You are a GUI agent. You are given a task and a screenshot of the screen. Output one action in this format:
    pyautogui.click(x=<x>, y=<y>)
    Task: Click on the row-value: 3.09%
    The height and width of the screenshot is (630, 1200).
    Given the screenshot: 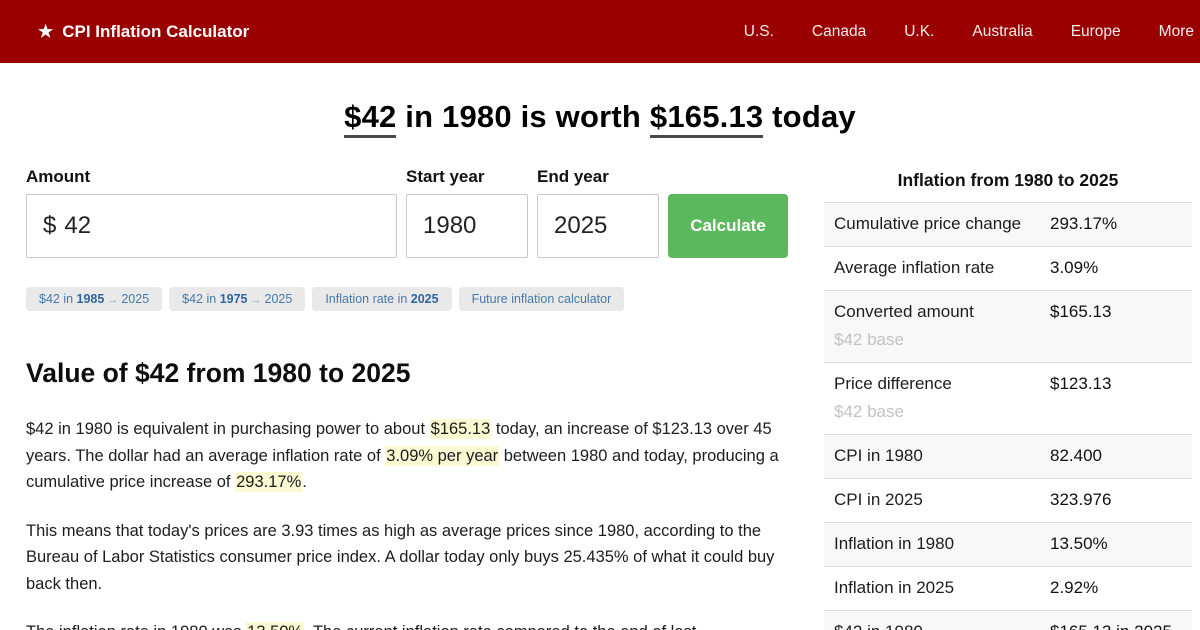 What is the action you would take?
    pyautogui.click(x=1074, y=267)
    